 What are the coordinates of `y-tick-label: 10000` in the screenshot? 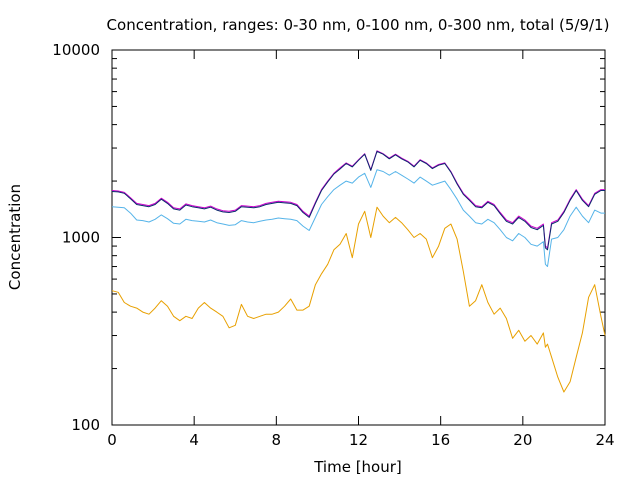 It's located at (76, 50).